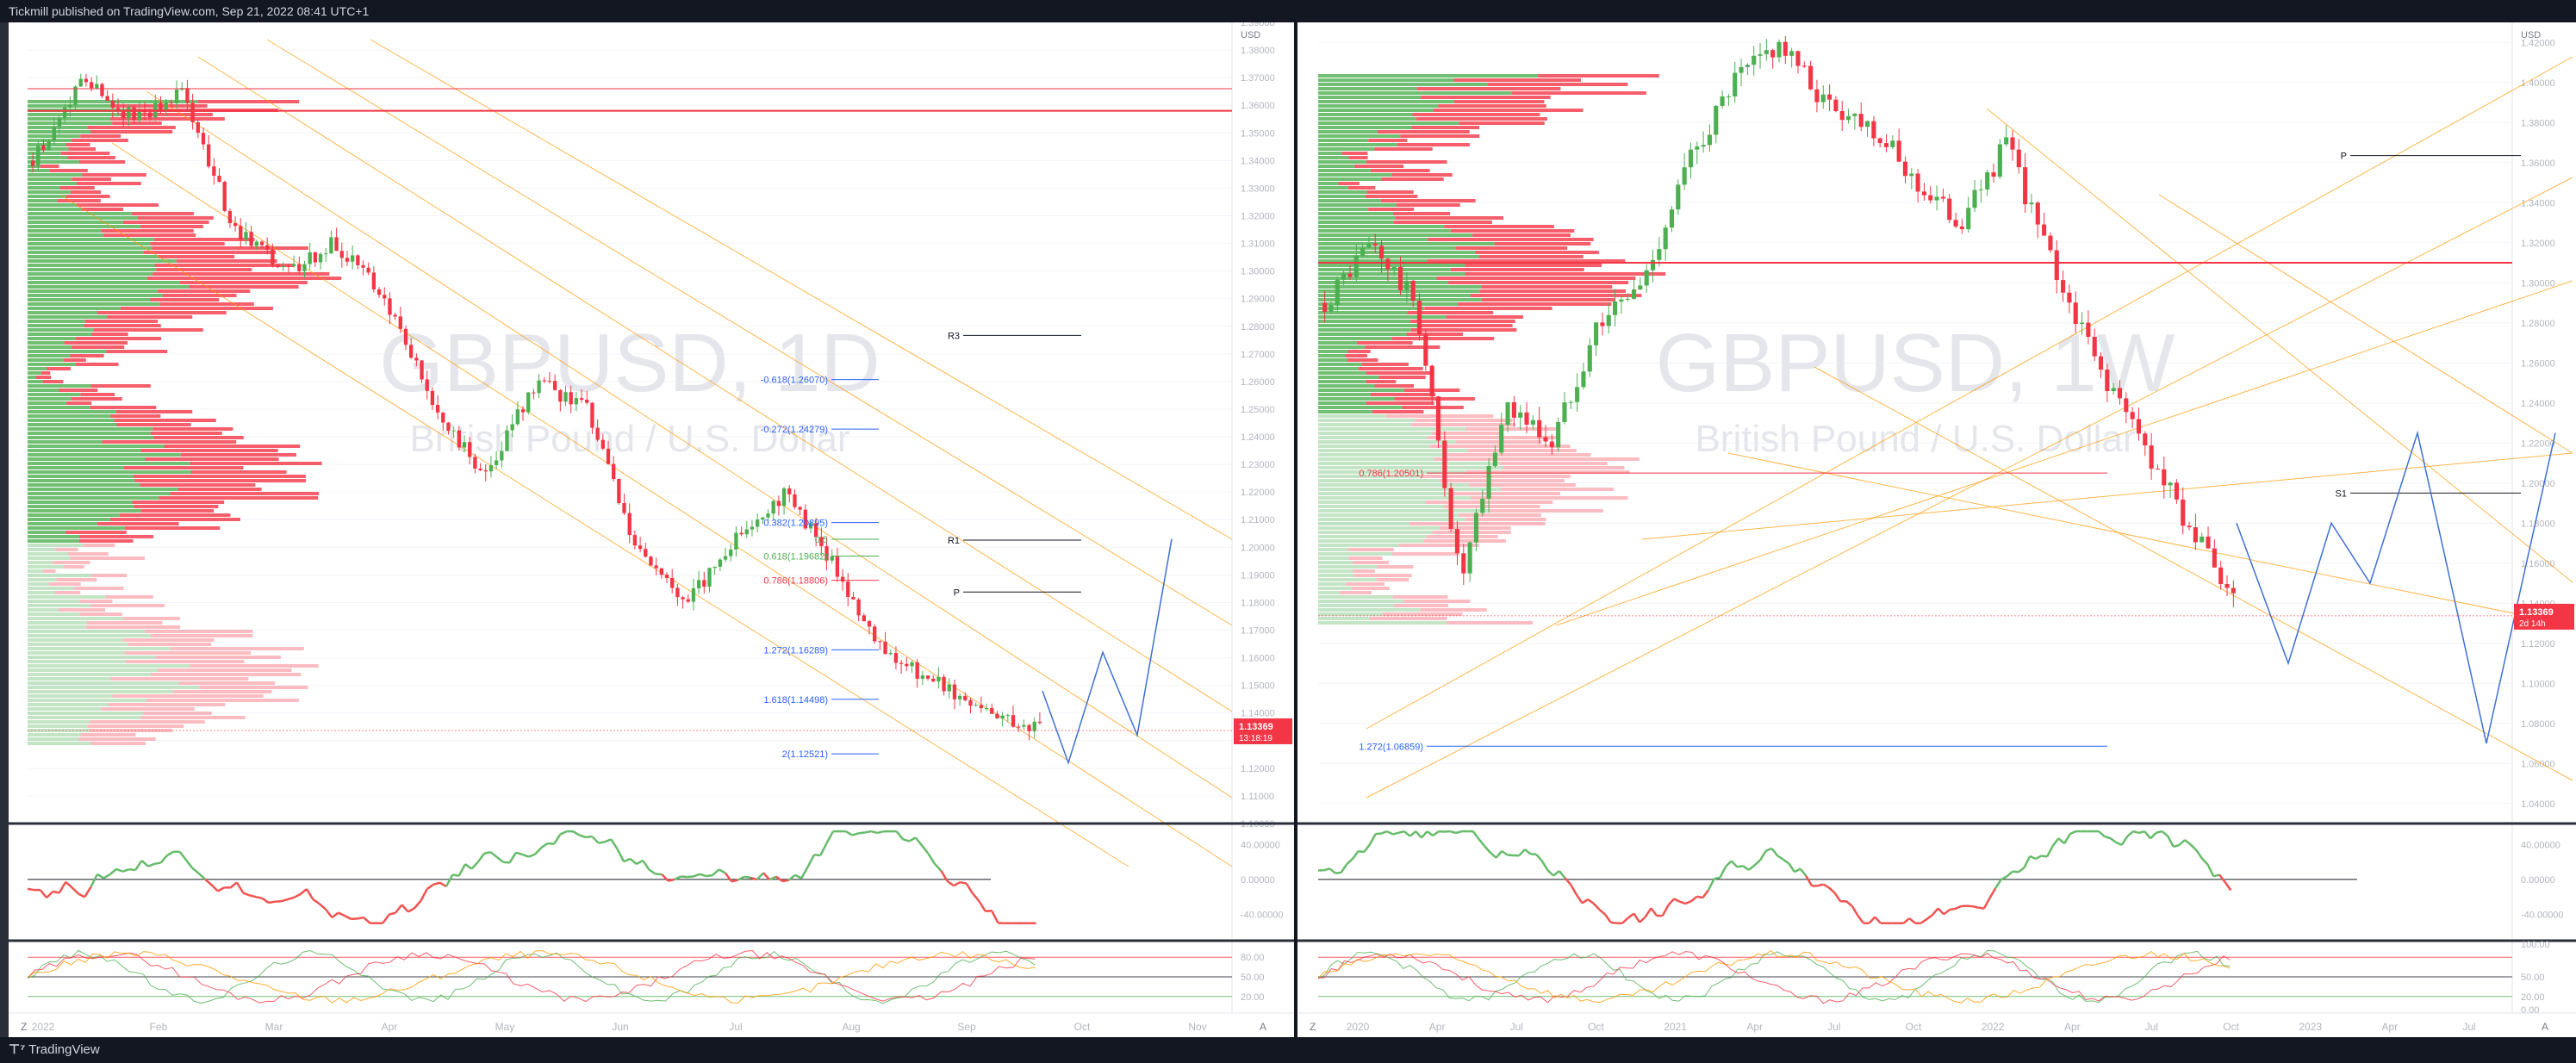  I want to click on price-tick-label: 1.17000, so click(1258, 631).